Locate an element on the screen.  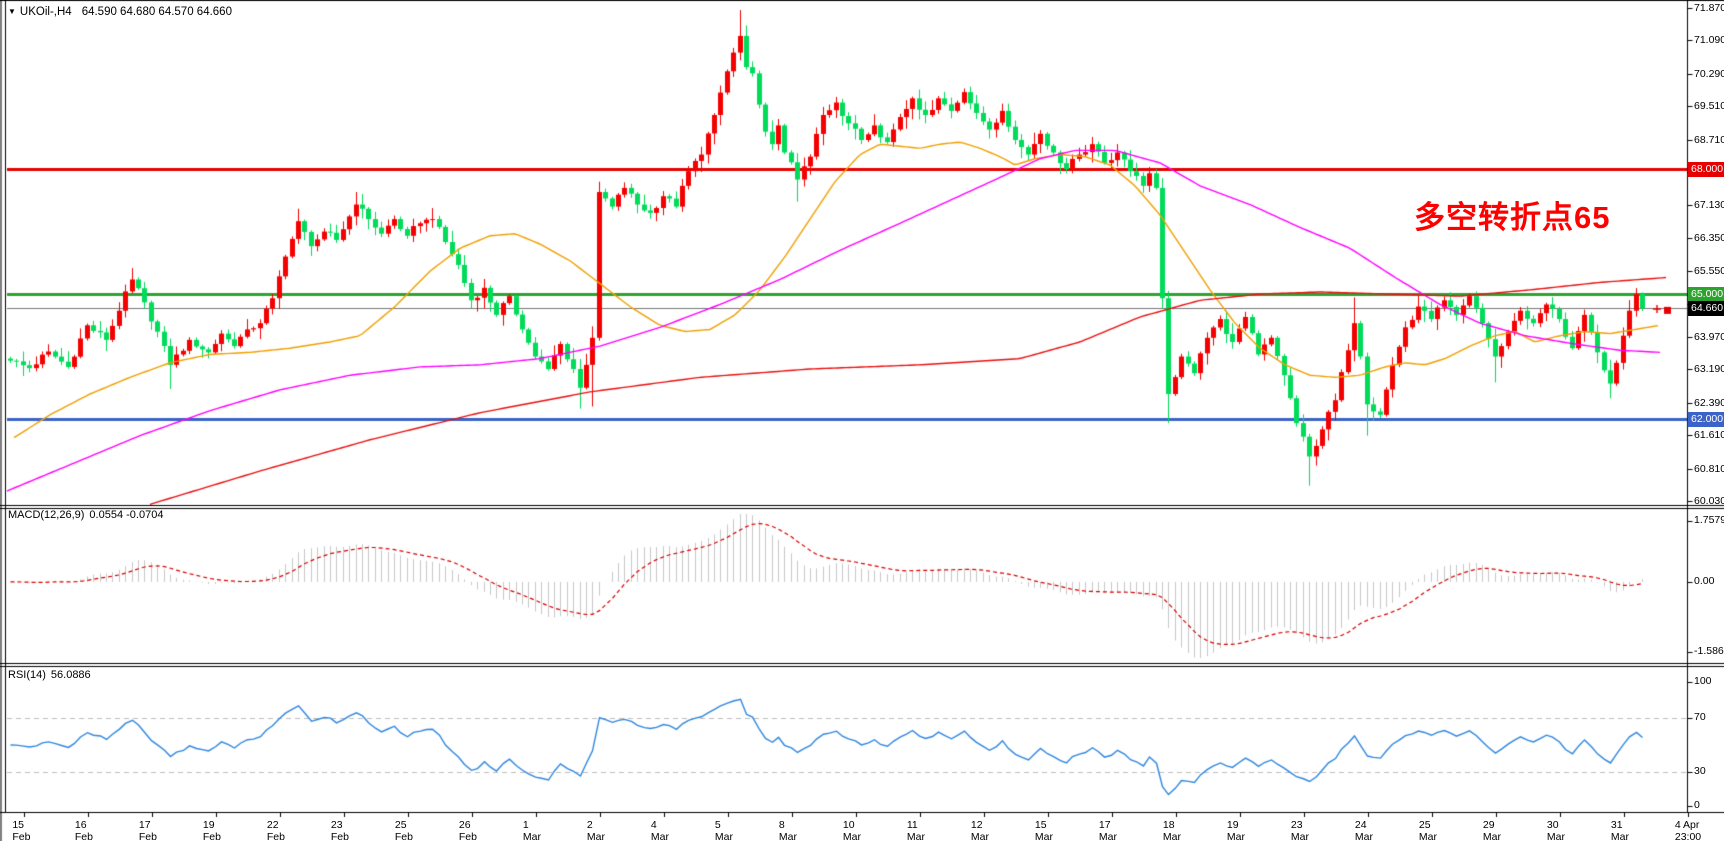
date-label: 26 Feb 09:00 is located at coordinates (467, 830).